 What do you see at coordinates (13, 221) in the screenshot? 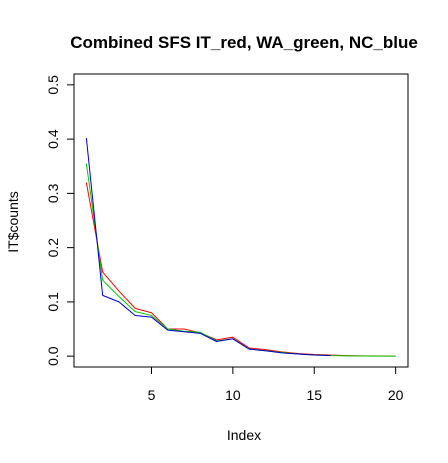
I see `y-axis-label: IT$counts` at bounding box center [13, 221].